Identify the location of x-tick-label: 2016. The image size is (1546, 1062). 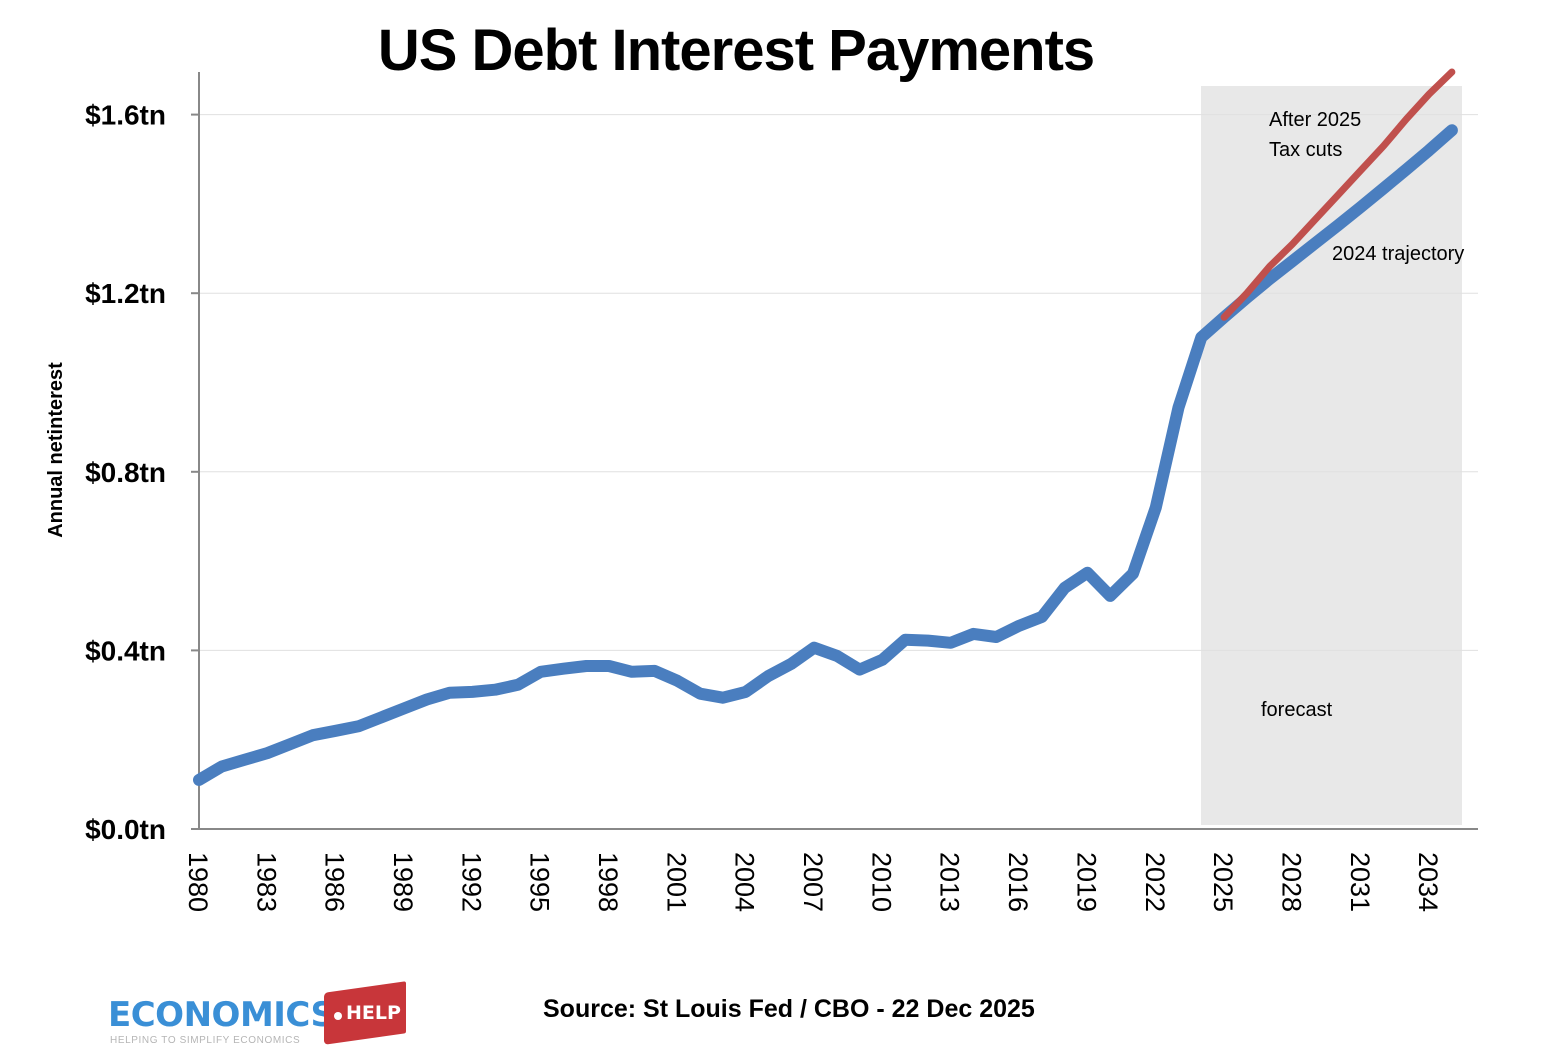
(1018, 882).